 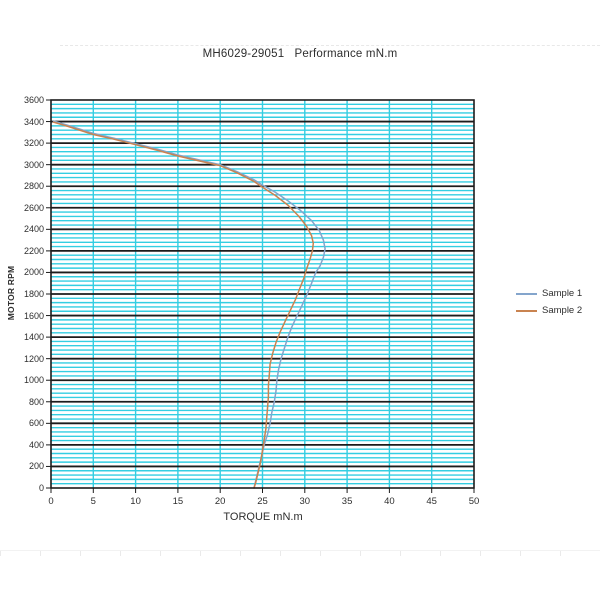 What do you see at coordinates (562, 310) in the screenshot?
I see `legend-label: Sample 2` at bounding box center [562, 310].